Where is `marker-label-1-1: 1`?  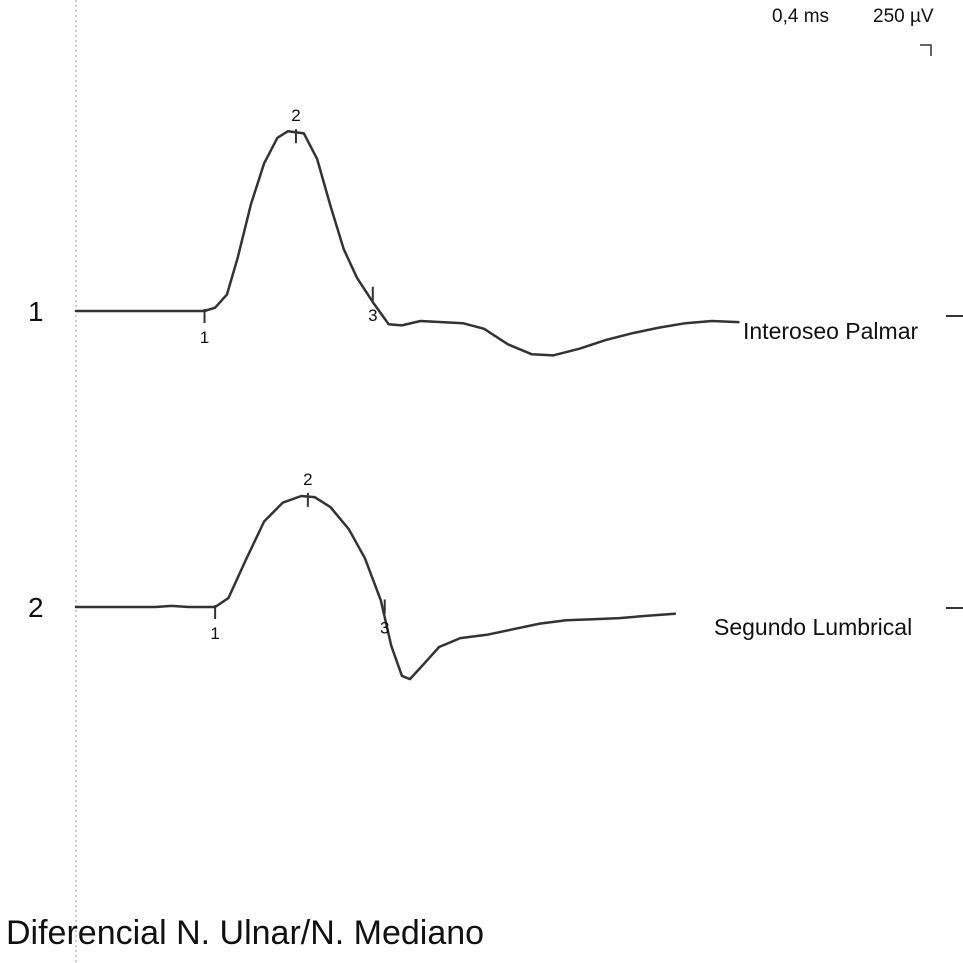 marker-label-1-1: 1 is located at coordinates (204, 337).